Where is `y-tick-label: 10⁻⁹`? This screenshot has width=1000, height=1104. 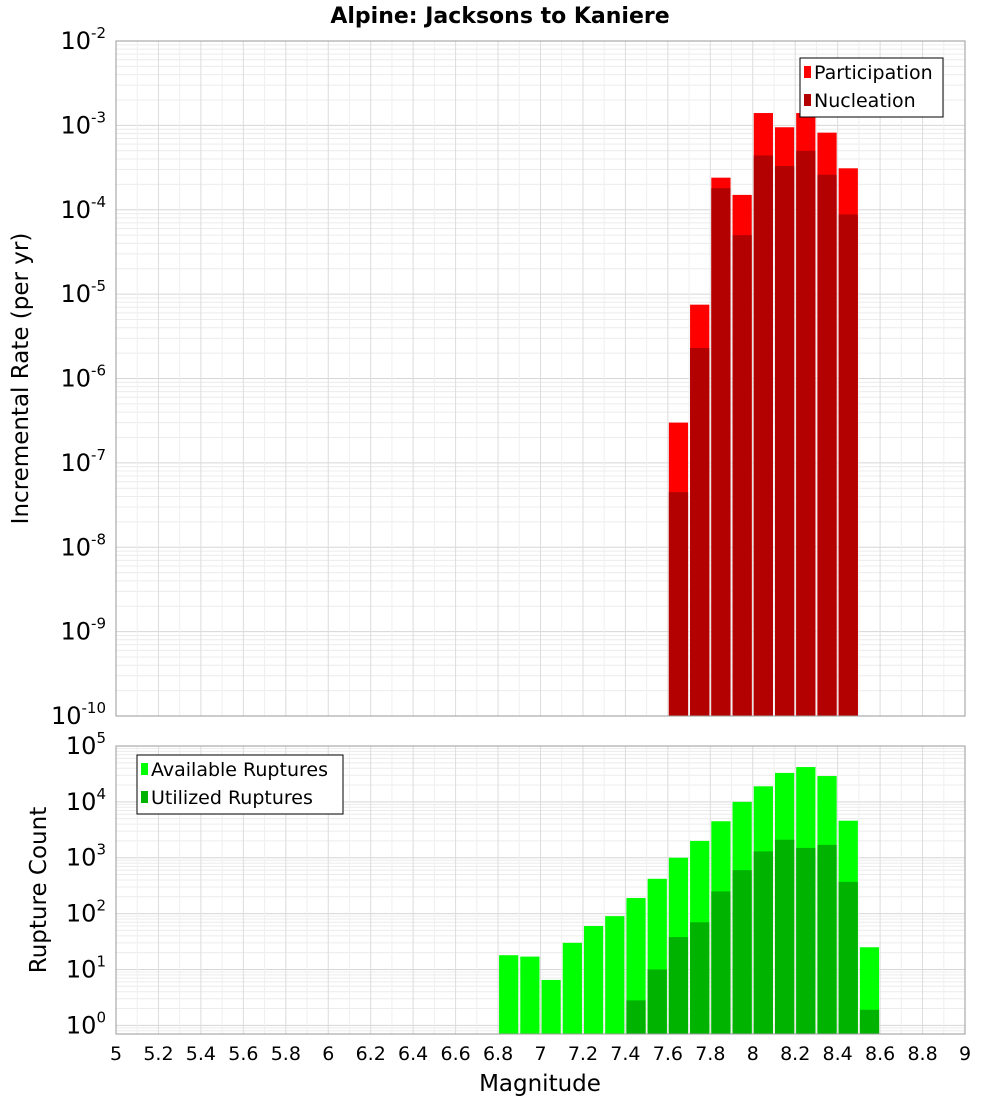
y-tick-label: 10⁻⁹ is located at coordinates (83, 630).